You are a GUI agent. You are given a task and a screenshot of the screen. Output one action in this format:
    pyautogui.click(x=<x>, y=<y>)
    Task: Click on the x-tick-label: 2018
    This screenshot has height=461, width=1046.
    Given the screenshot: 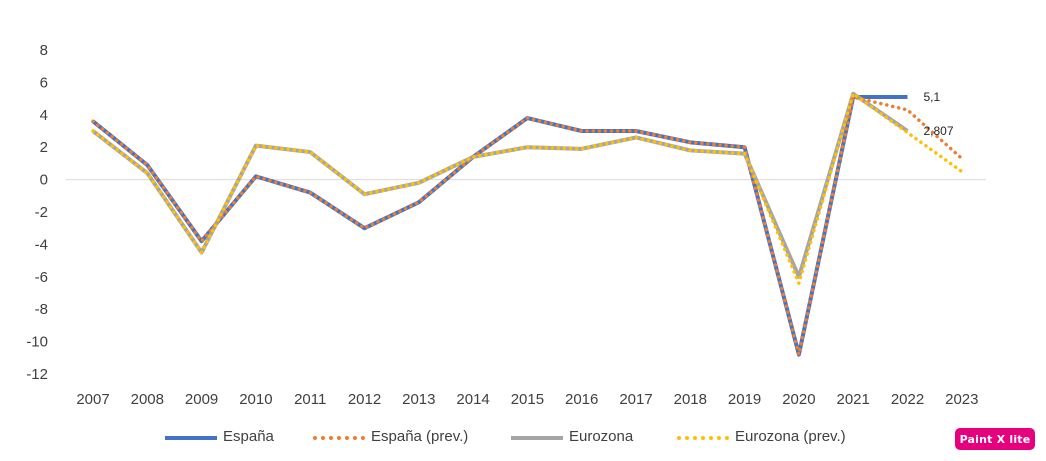 What is the action you would take?
    pyautogui.click(x=690, y=399)
    